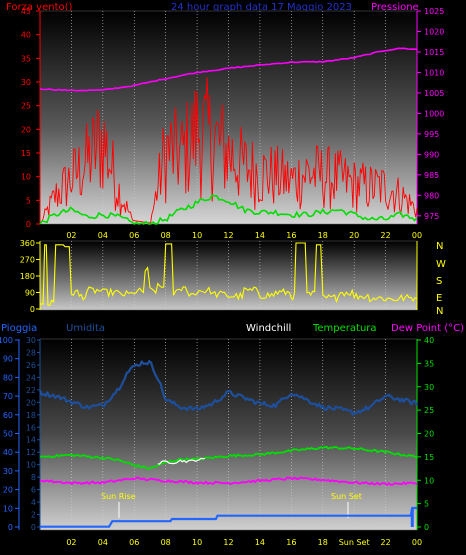 The height and width of the screenshot is (555, 466). Describe the element at coordinates (323, 235) in the screenshot. I see `top-hour-label: 18` at that location.